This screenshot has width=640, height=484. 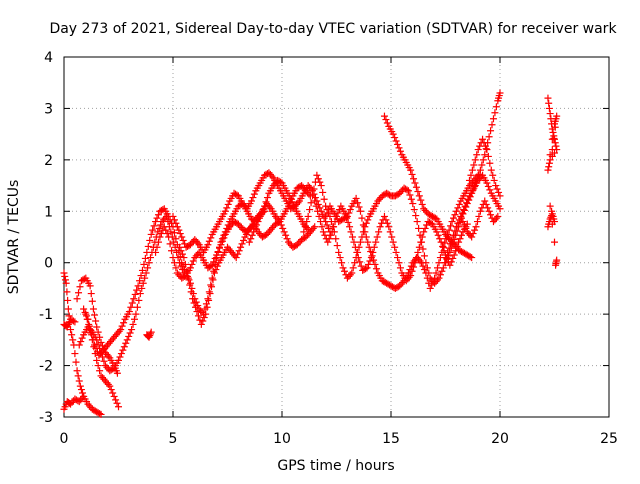 I want to click on x-axis-label: GPS time / hours, so click(x=335, y=466).